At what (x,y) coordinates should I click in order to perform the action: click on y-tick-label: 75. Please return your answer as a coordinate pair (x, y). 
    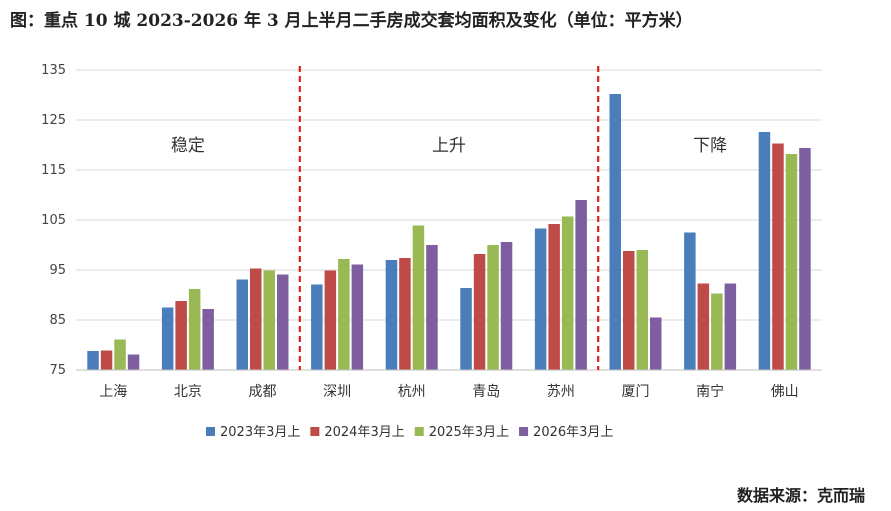
    Looking at the image, I should click on (57, 370).